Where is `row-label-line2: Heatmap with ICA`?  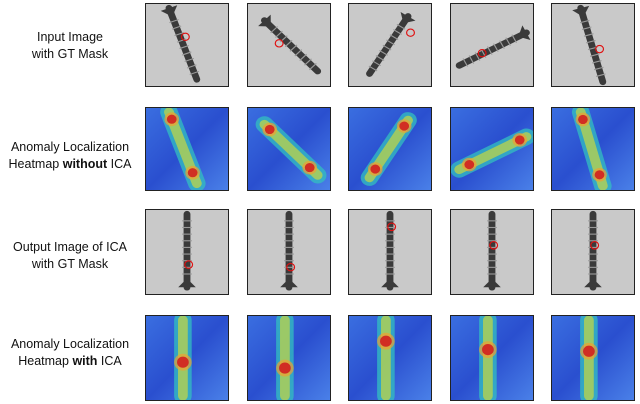 row-label-line2: Heatmap with ICA is located at coordinates (70, 361).